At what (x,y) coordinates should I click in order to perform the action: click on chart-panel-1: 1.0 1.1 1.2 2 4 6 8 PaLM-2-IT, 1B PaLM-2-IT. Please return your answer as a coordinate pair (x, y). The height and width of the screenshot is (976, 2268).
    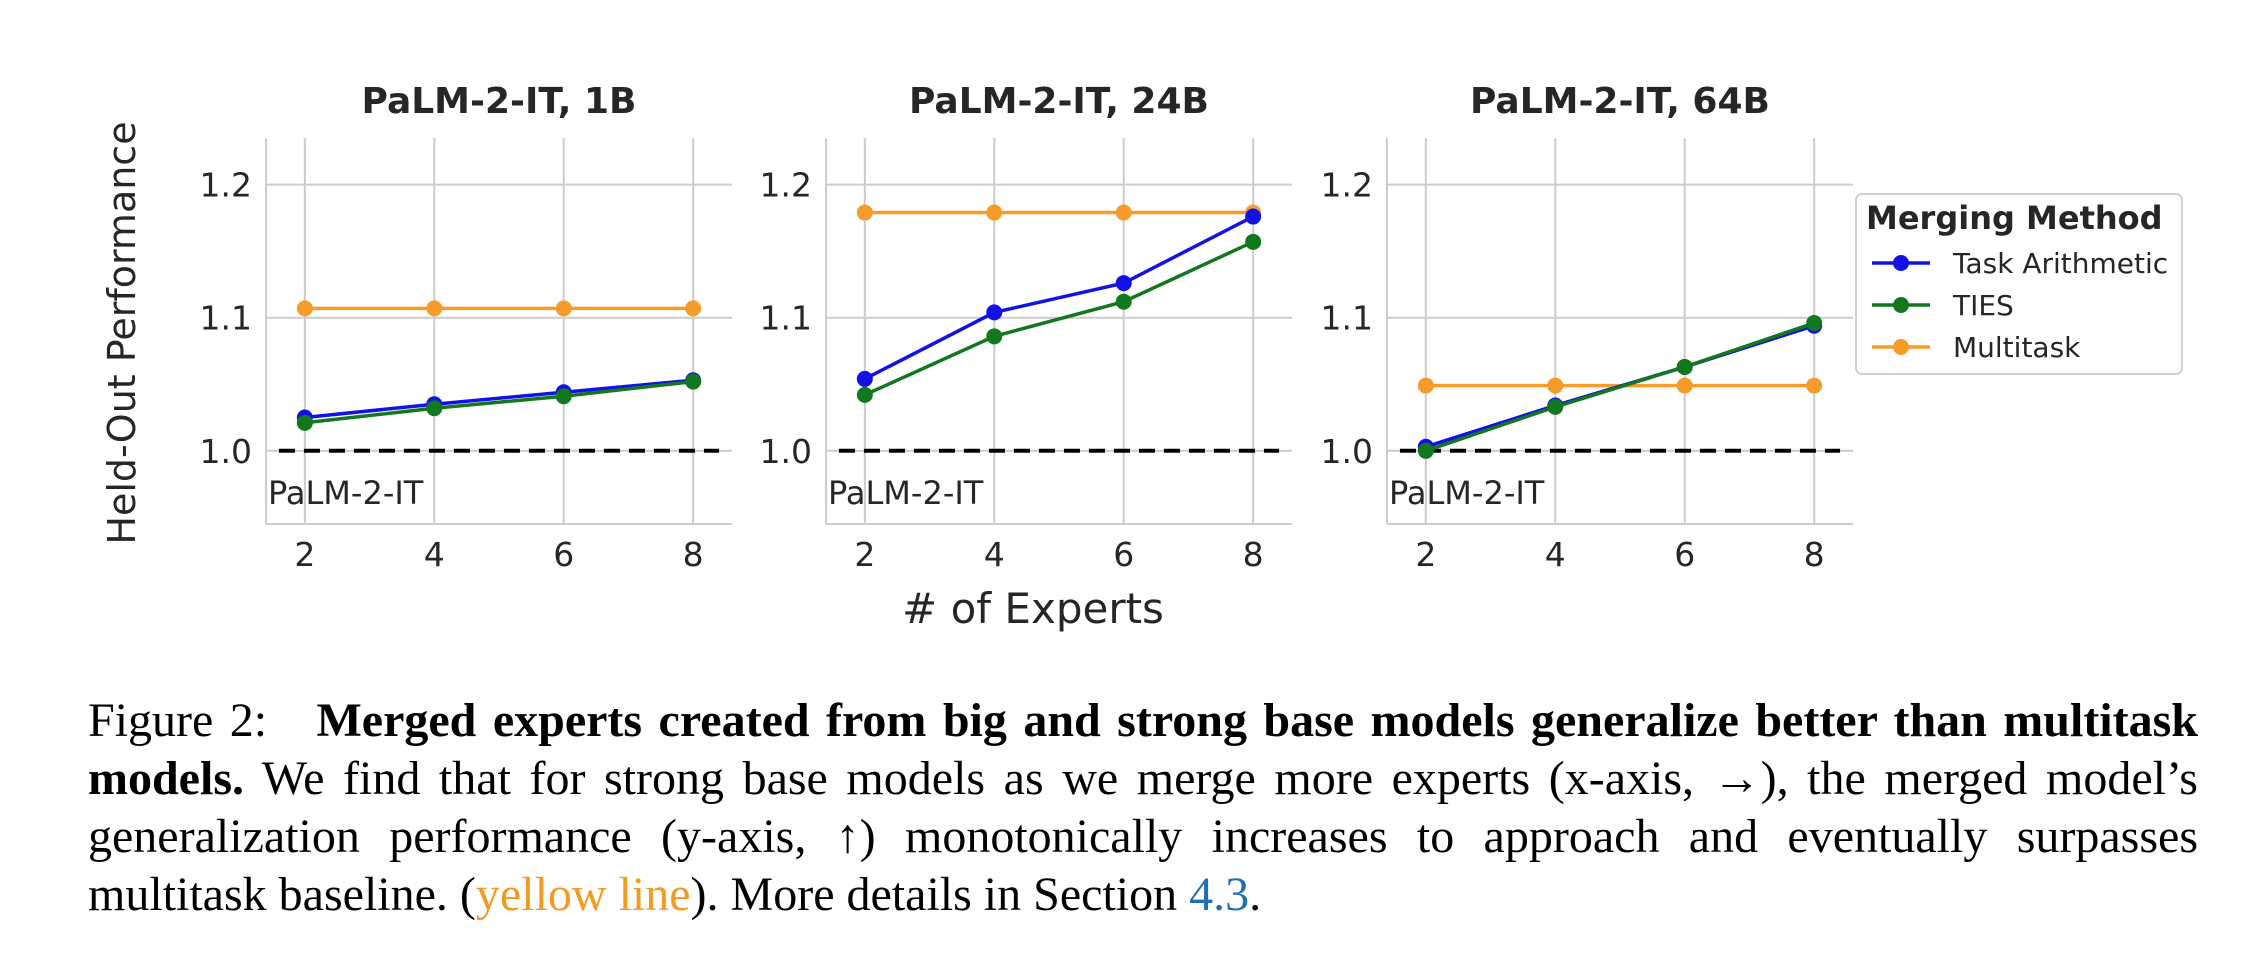
    Looking at the image, I should click on (466, 327).